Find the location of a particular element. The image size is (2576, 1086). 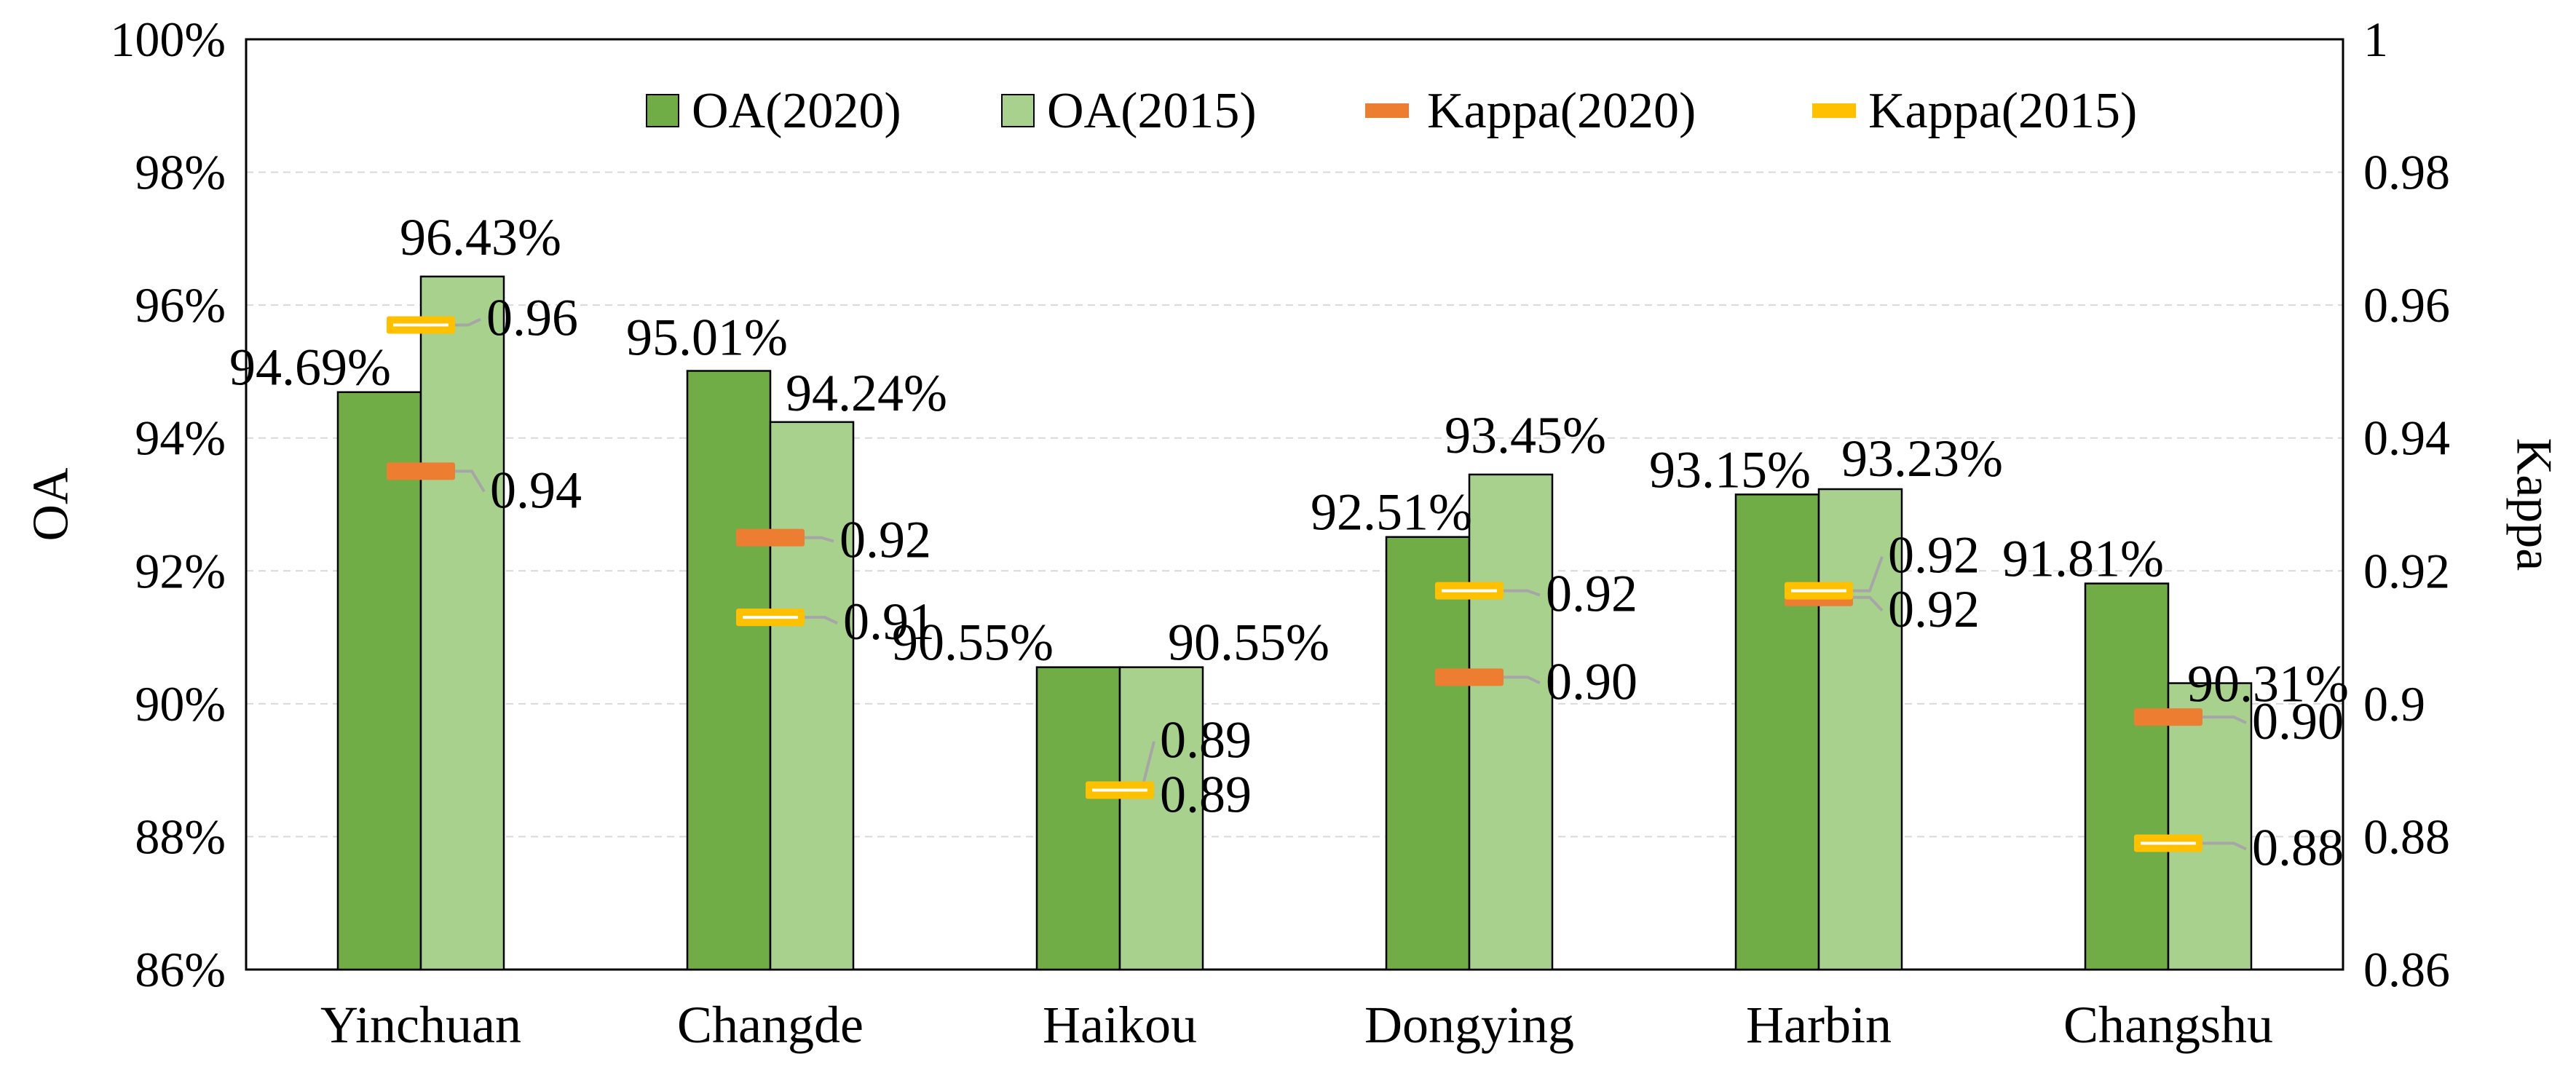

right-tick-label: 0.92 is located at coordinates (2407, 571).